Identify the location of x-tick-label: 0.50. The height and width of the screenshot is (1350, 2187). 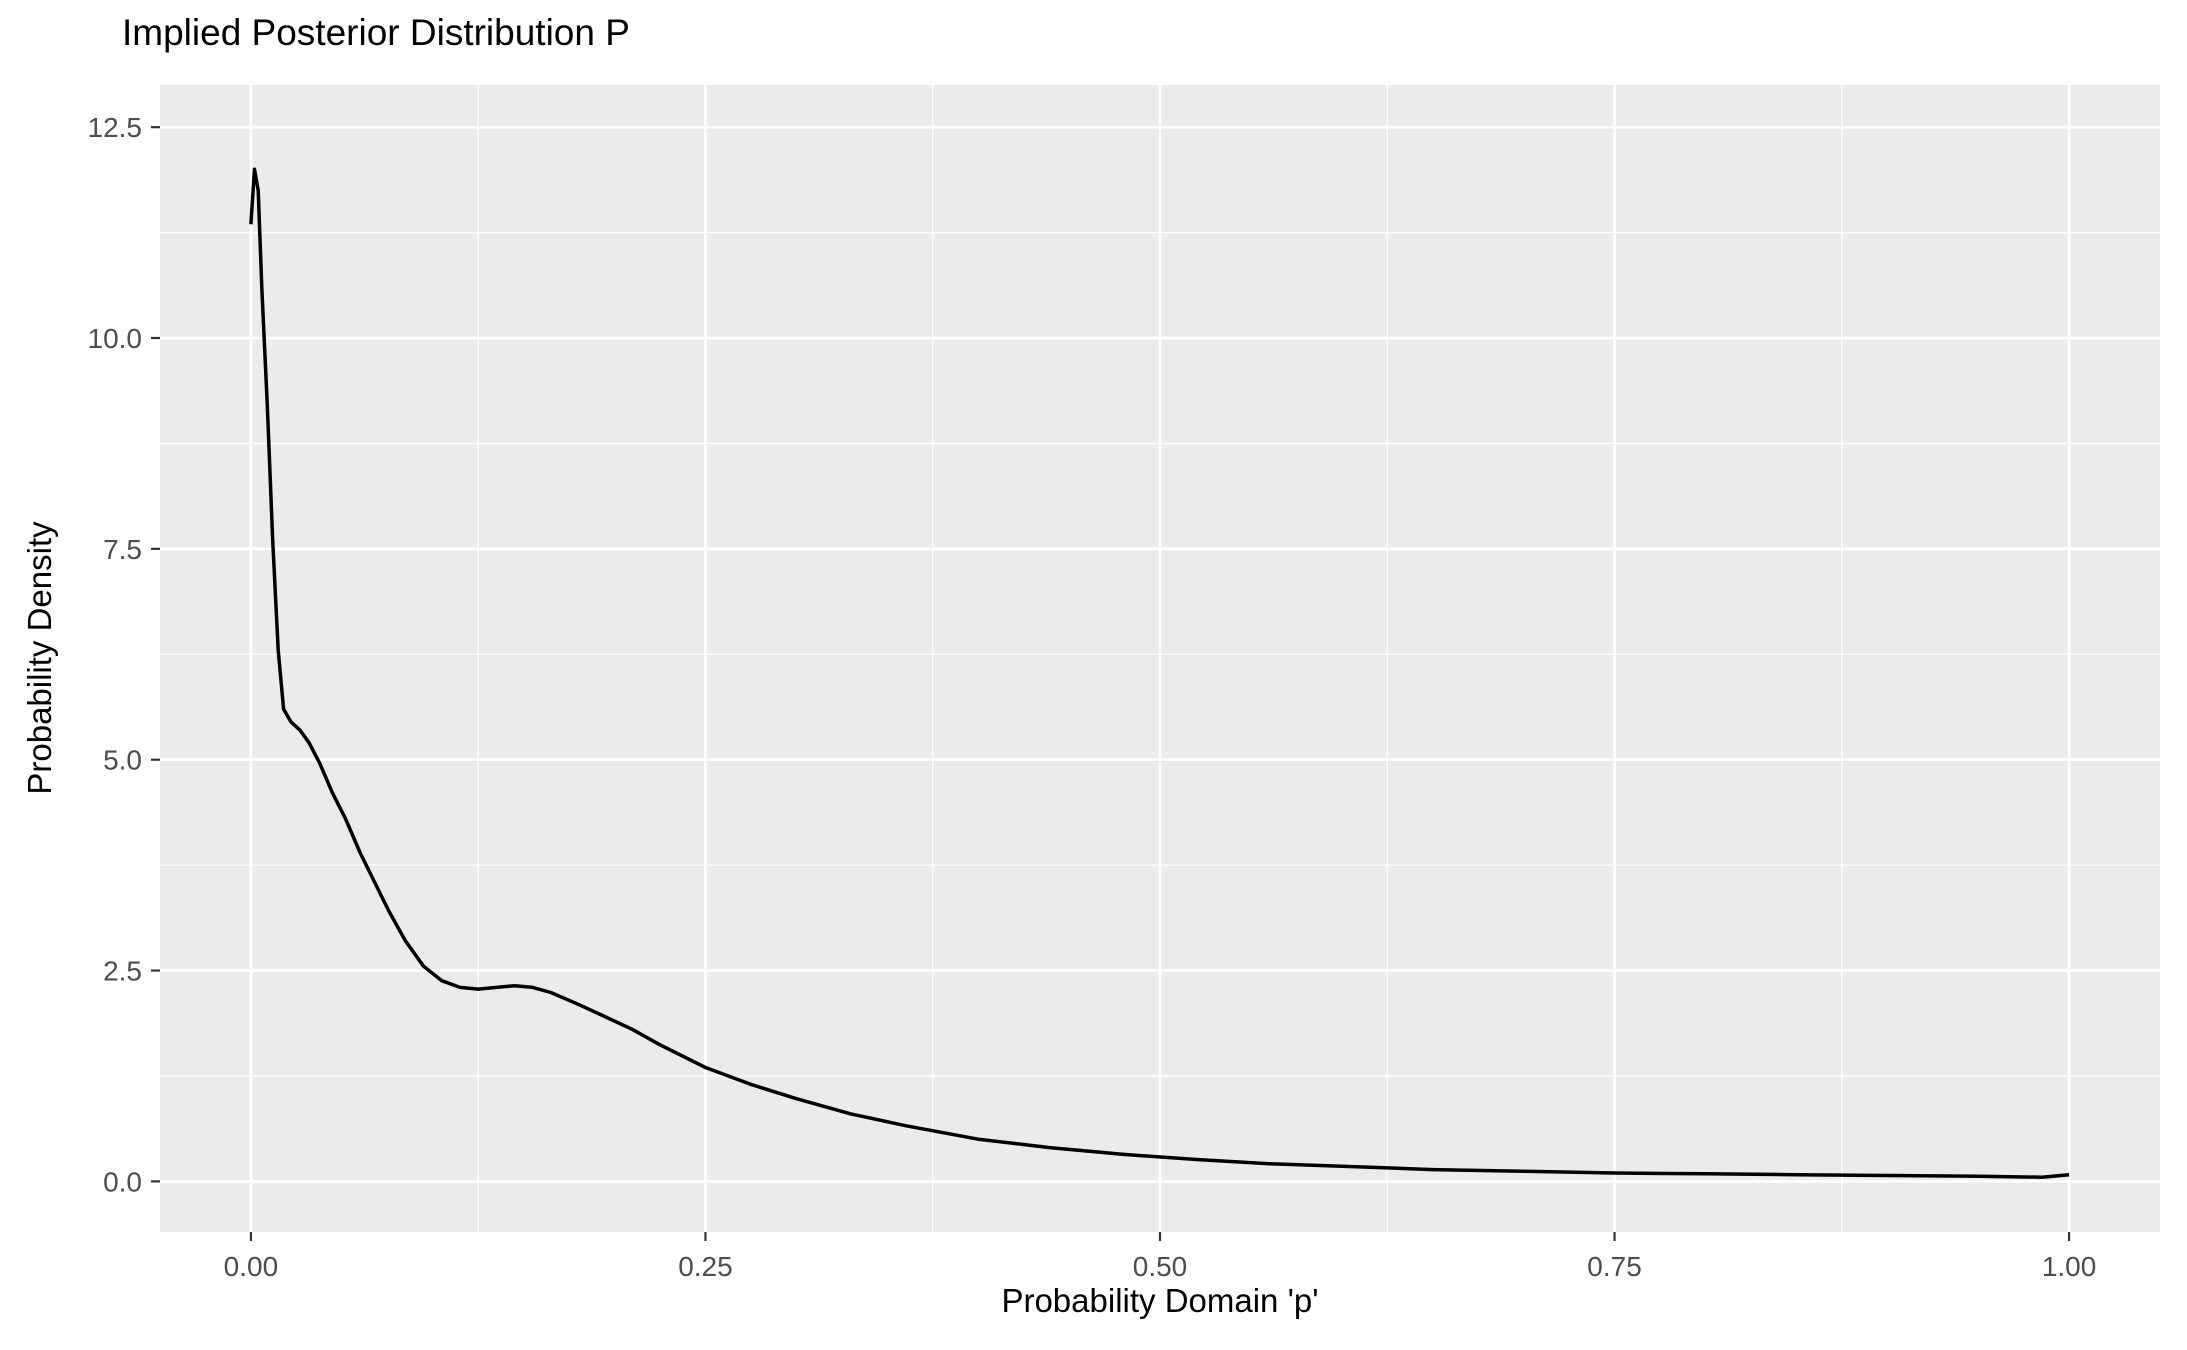
(1160, 1266).